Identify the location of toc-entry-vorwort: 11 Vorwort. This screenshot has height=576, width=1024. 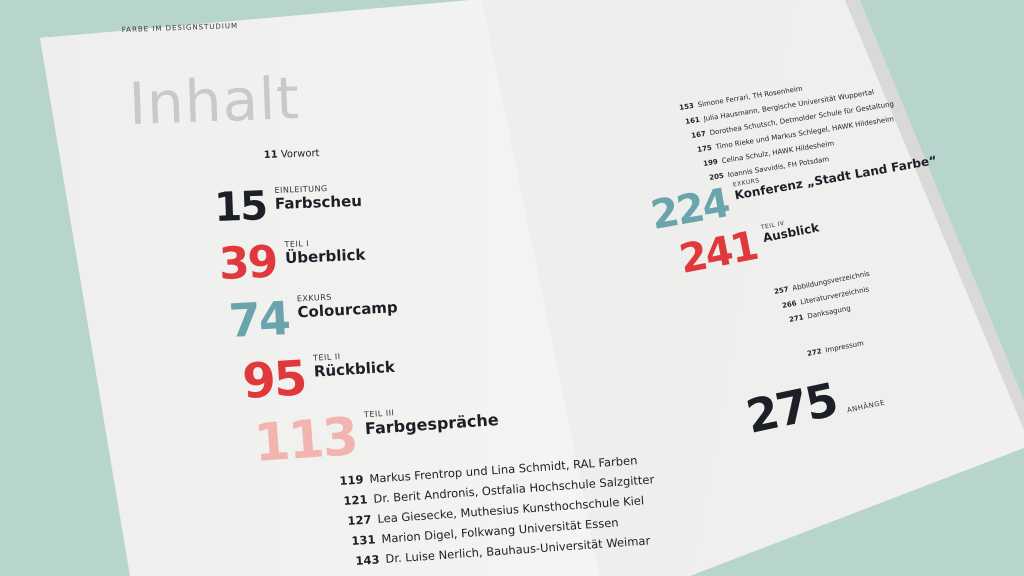
(291, 154).